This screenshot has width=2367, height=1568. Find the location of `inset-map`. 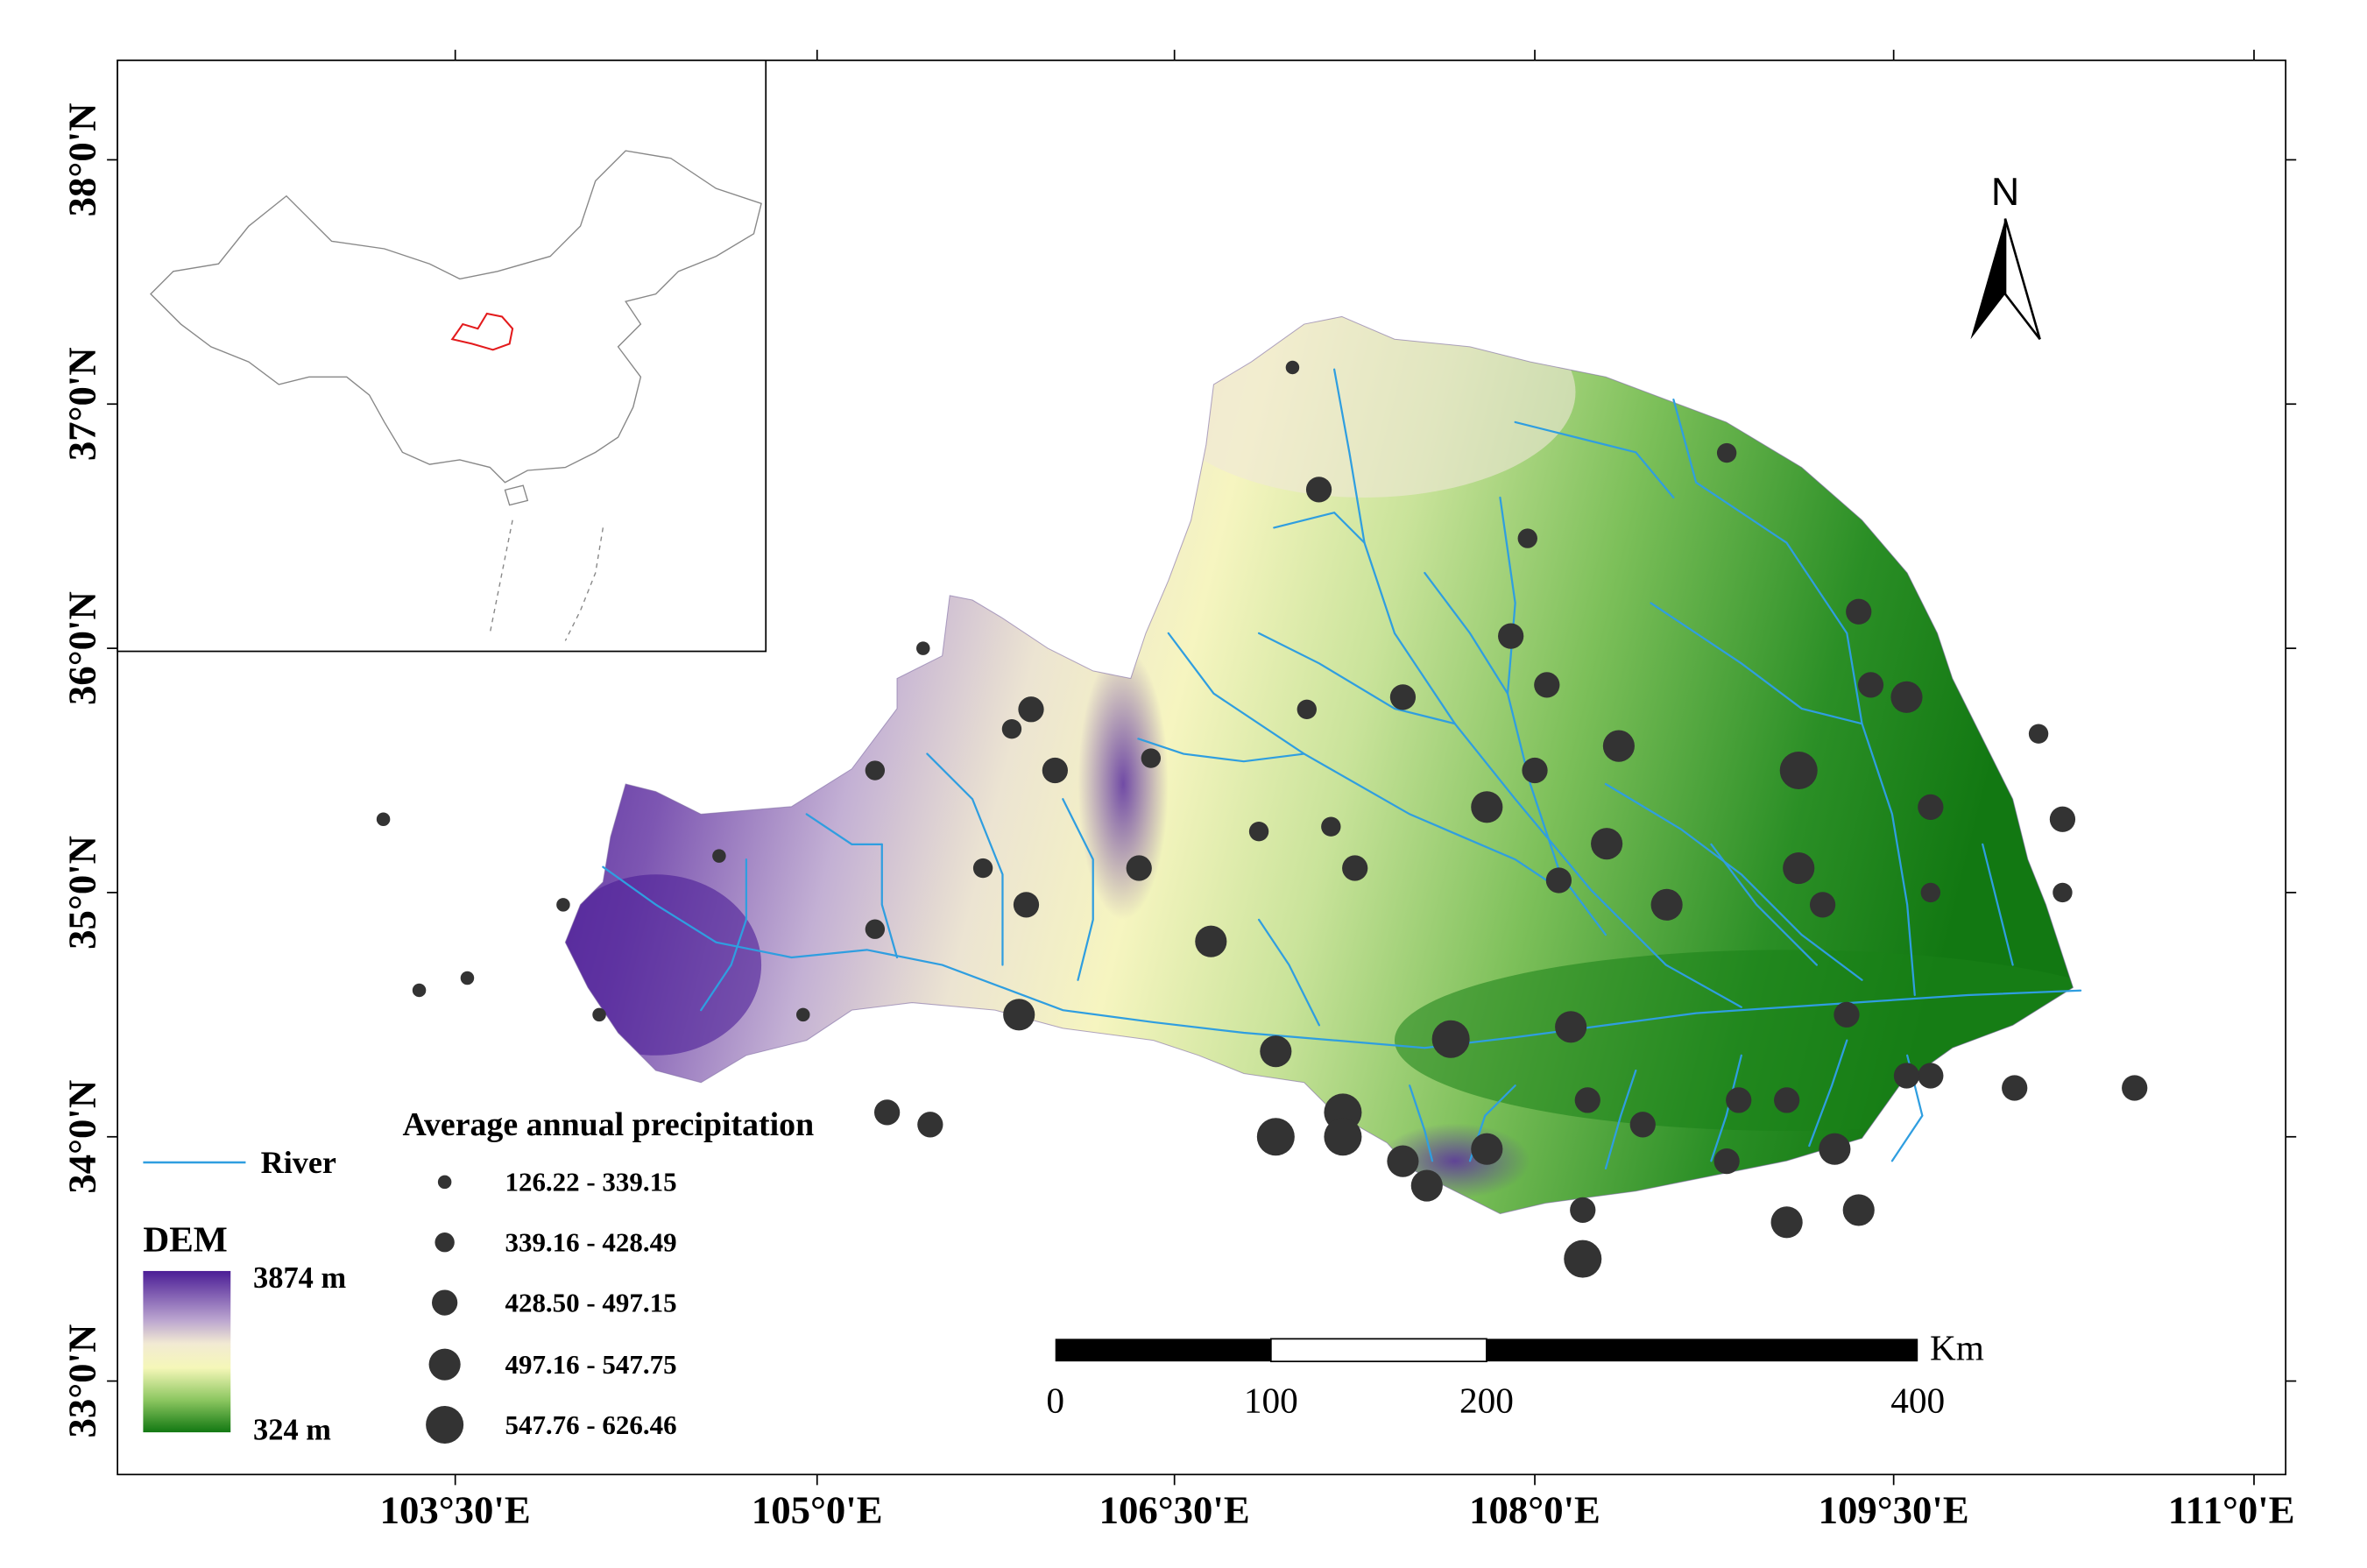

inset-map is located at coordinates (442, 356).